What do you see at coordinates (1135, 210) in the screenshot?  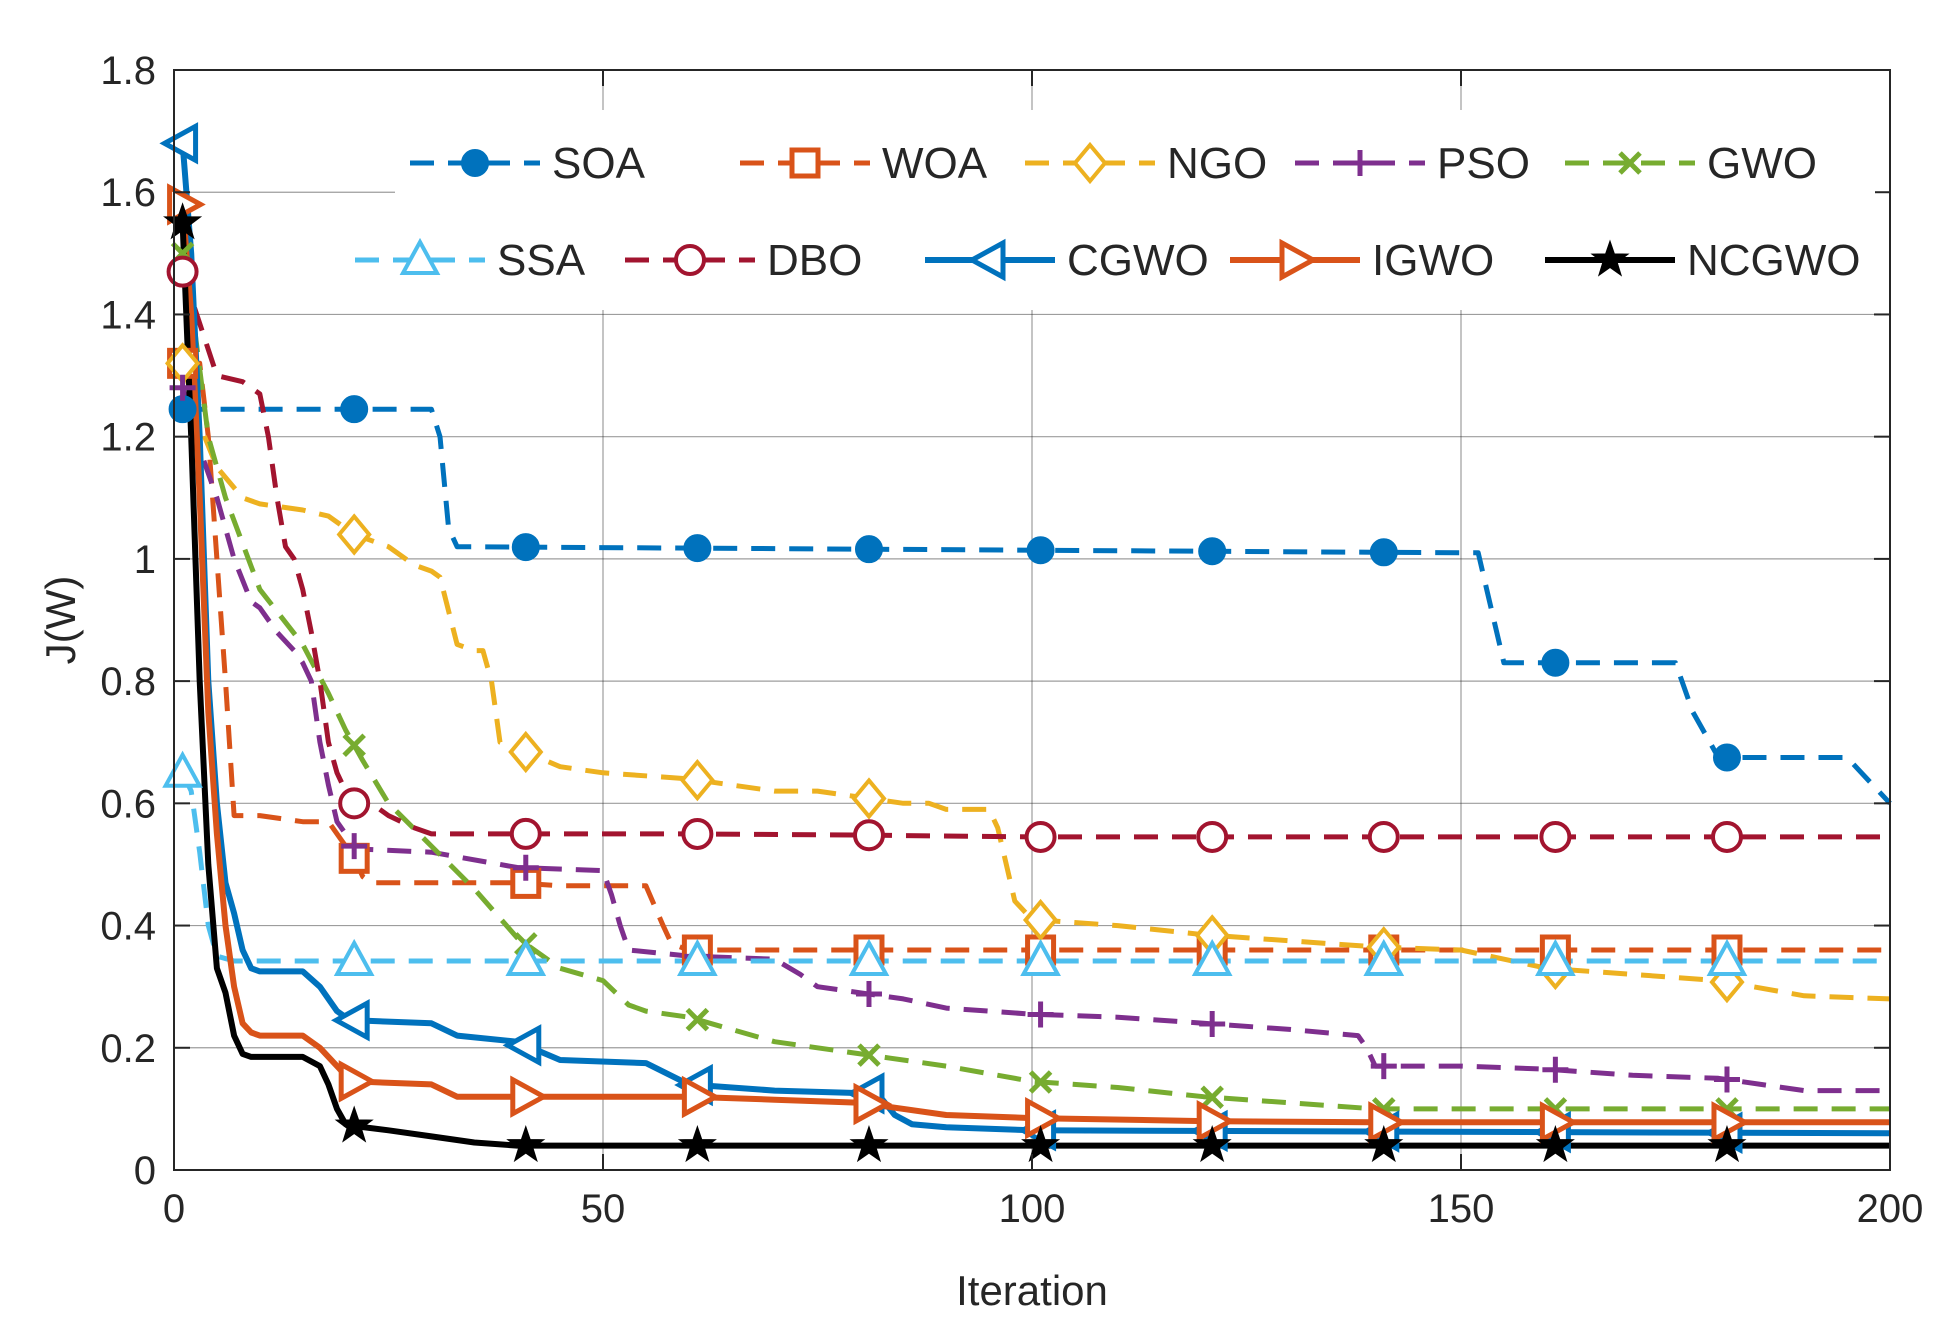 I see `legend-background` at bounding box center [1135, 210].